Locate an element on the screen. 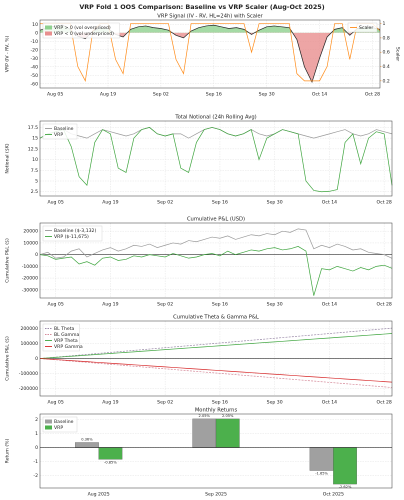 The width and height of the screenshot is (404, 500). y-tick-label: -30 is located at coordinates (34, 59).